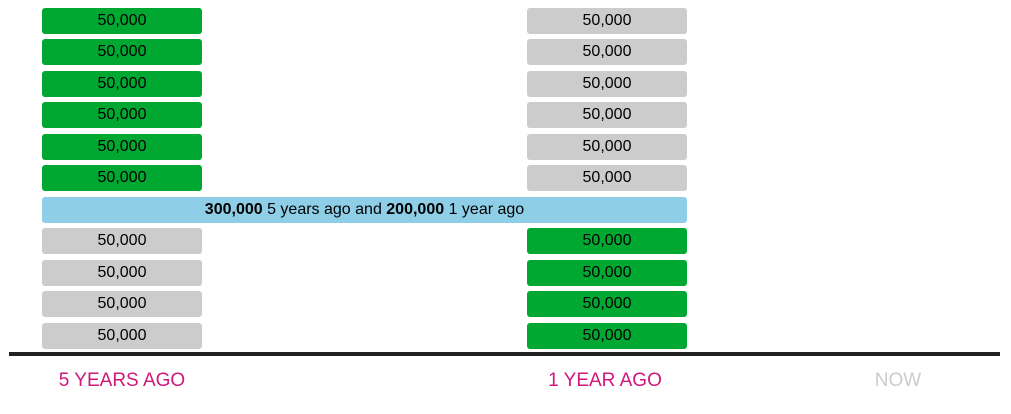 This screenshot has width=1011, height=414. I want to click on banner-text-five-years: 5 years ago and, so click(324, 209).